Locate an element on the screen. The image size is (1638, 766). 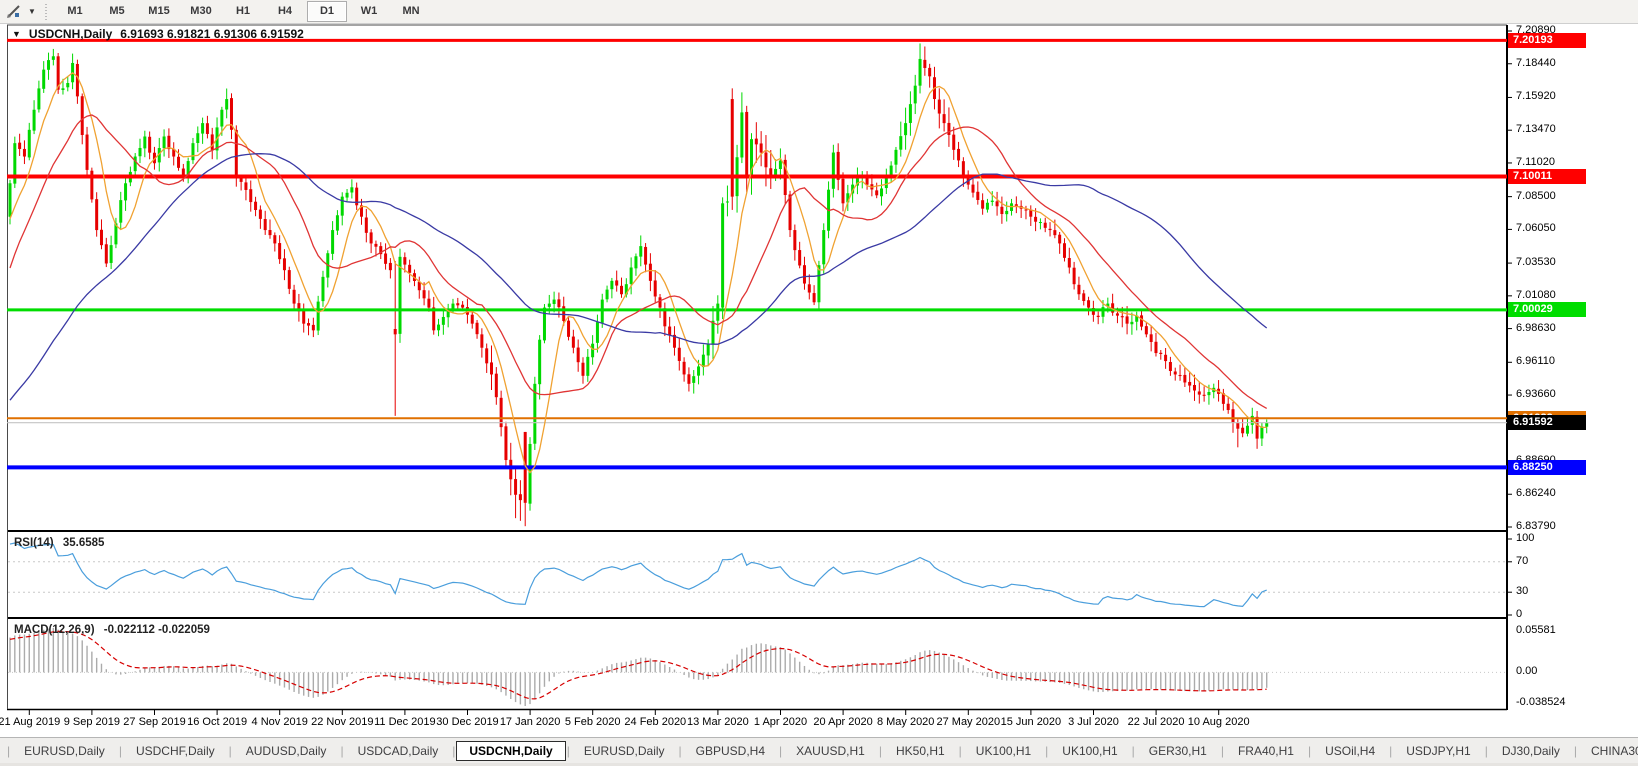
date-axis-label: 30 Dec 2019 is located at coordinates (467, 722).